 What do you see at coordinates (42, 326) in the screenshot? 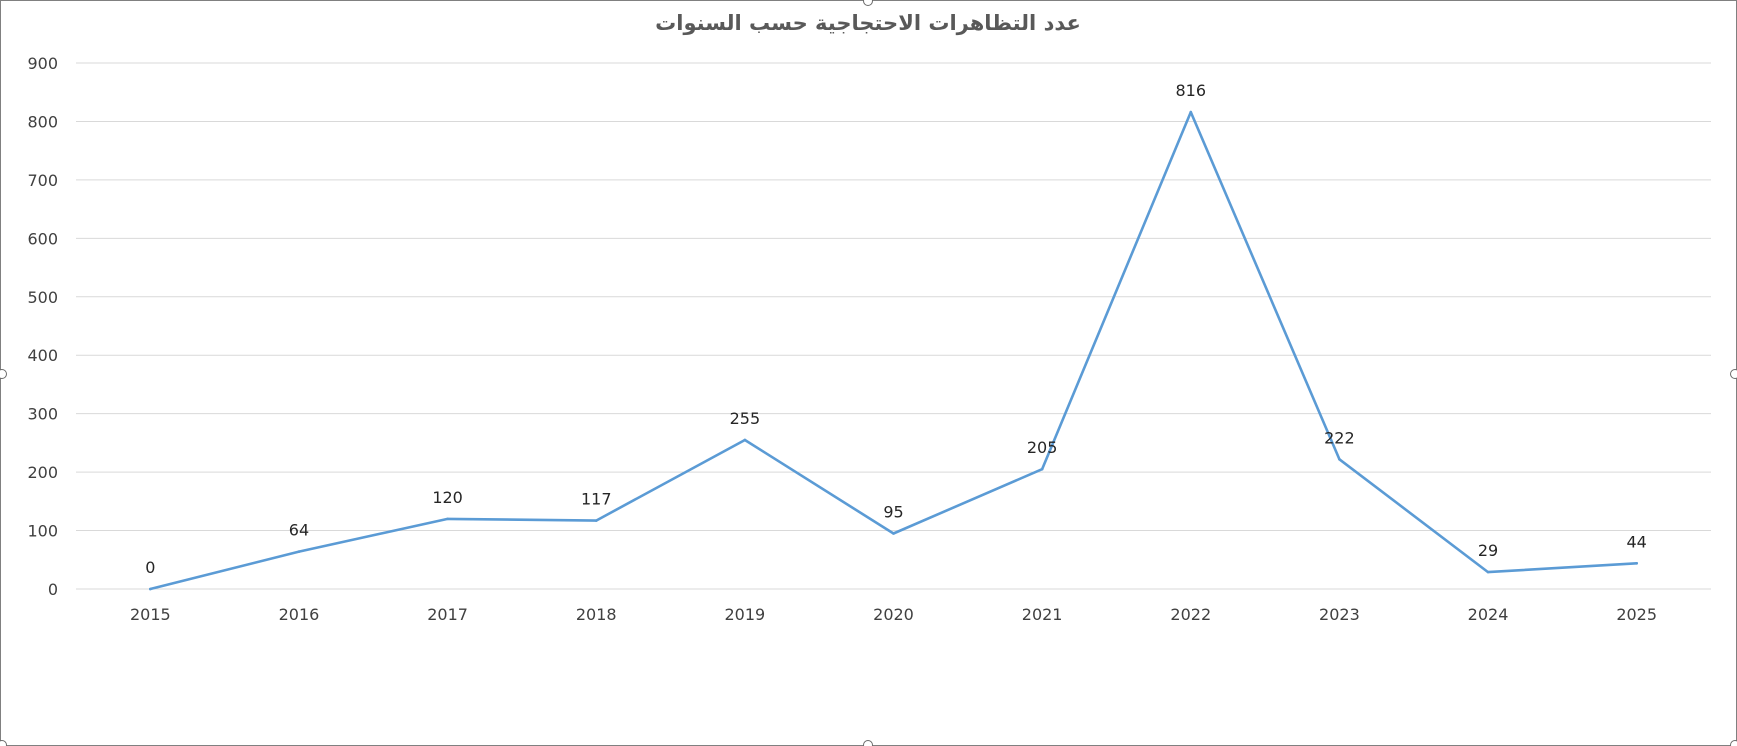
I see `y-axis-tick-labels: 0 100 200 300 400 500 600 700 800 900` at bounding box center [42, 326].